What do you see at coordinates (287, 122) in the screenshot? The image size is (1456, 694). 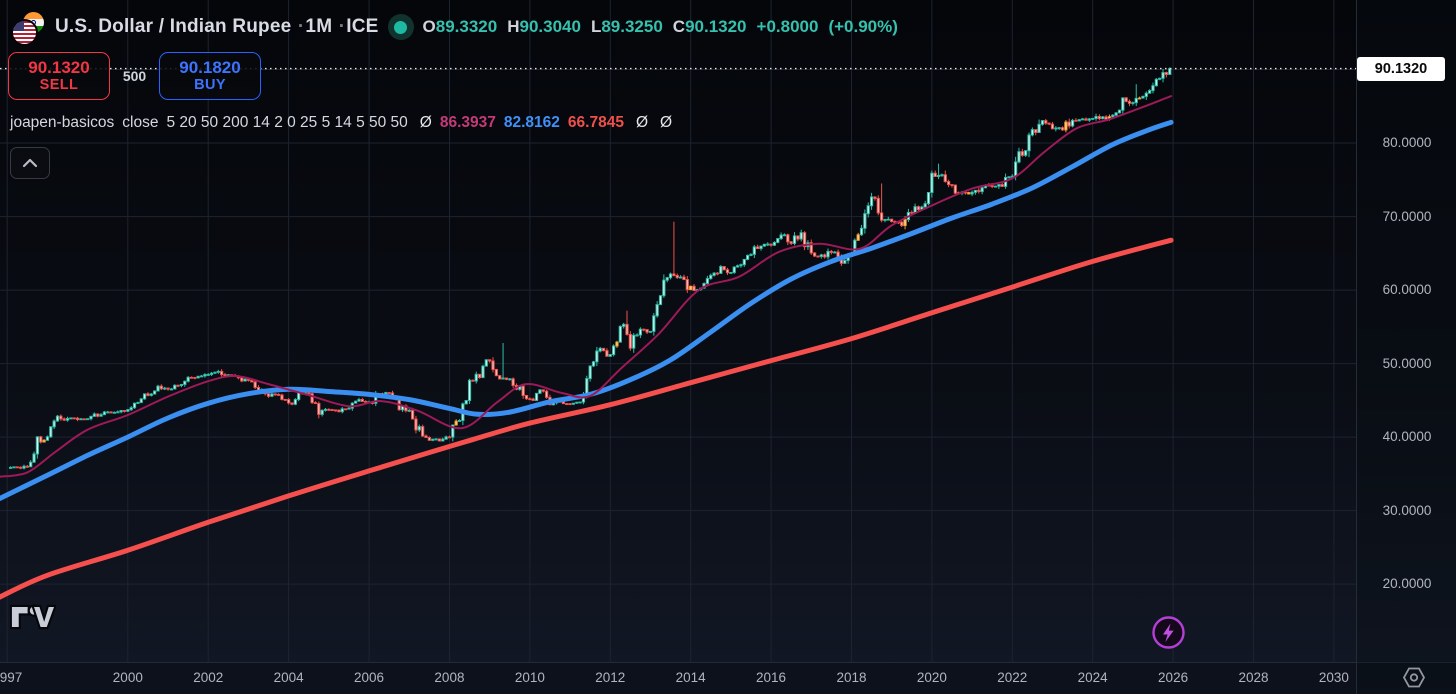 I see `indicator-params: 5 20 50 200 14 2 0 25 5 14 5 50 50` at bounding box center [287, 122].